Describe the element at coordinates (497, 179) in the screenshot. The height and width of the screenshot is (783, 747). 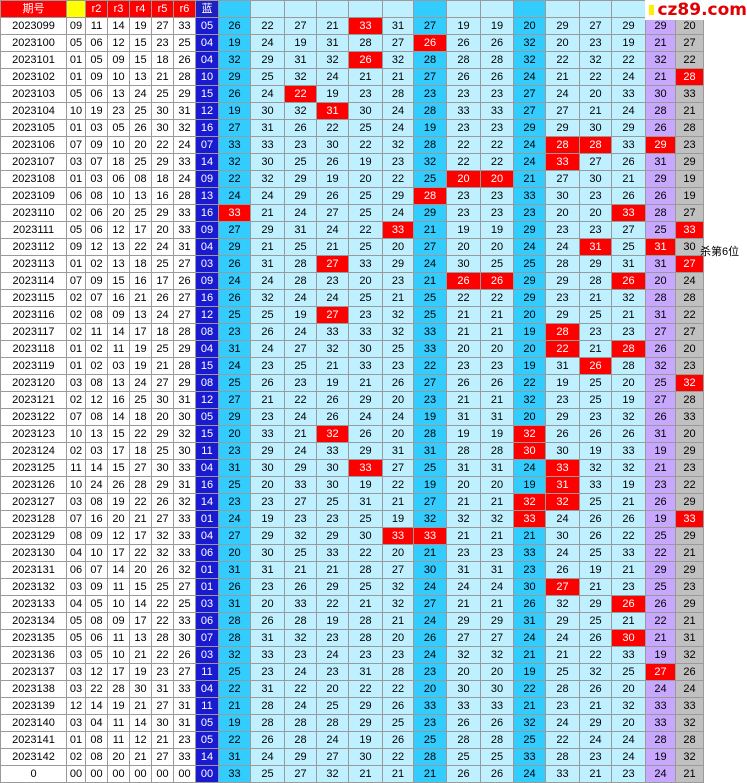
I see `stat-cell-highlight: 20` at that location.